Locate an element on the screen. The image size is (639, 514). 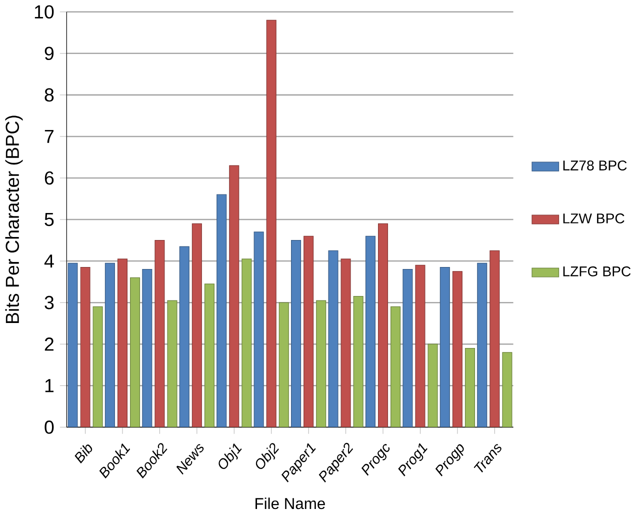
legend-label: LZW BPC is located at coordinates (593, 218).